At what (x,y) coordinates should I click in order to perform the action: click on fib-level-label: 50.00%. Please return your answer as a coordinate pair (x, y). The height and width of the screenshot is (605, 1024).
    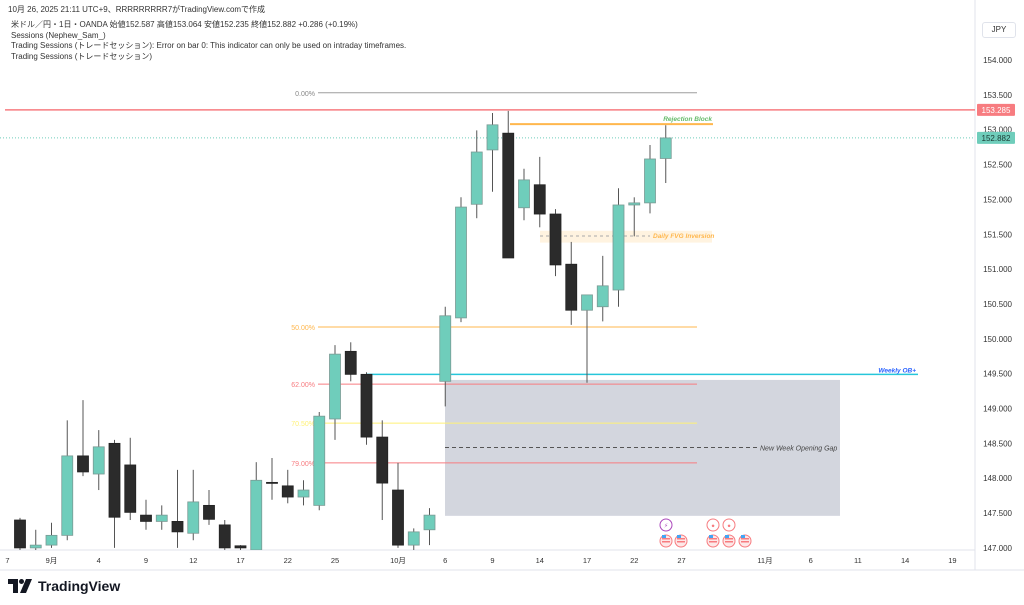
    Looking at the image, I should click on (303, 328).